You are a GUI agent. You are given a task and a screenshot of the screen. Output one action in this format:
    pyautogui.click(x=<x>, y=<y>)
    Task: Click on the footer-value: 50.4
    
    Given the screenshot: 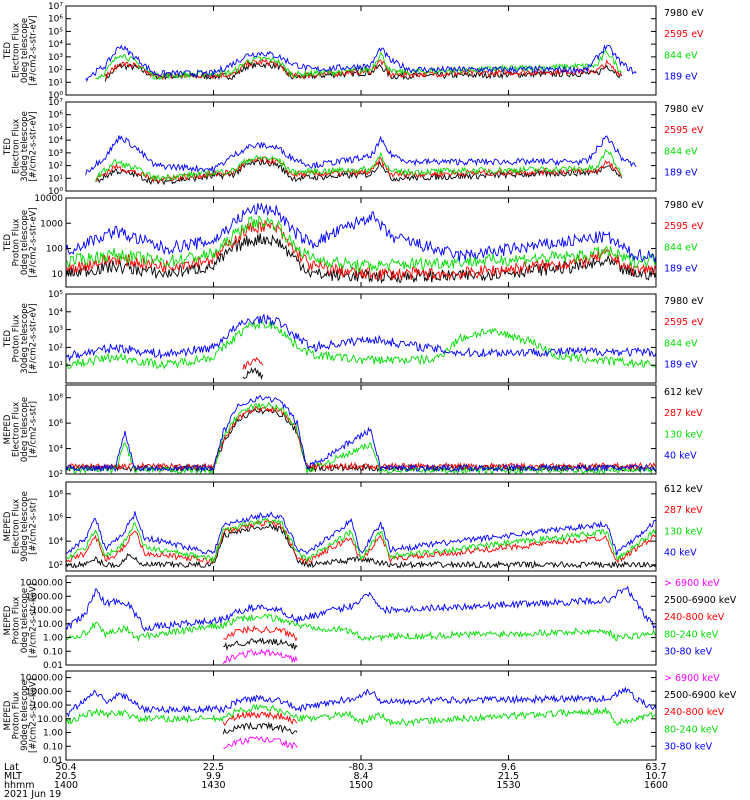 What is the action you would take?
    pyautogui.click(x=65, y=767)
    